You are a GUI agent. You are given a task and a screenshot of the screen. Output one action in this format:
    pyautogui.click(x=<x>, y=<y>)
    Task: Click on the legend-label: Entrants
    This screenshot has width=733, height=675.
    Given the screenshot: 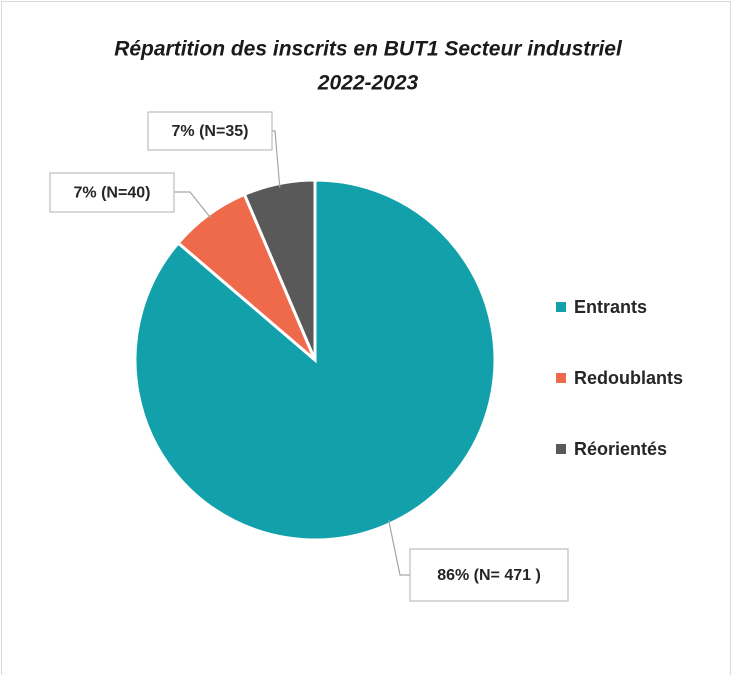 What is the action you would take?
    pyautogui.click(x=610, y=307)
    